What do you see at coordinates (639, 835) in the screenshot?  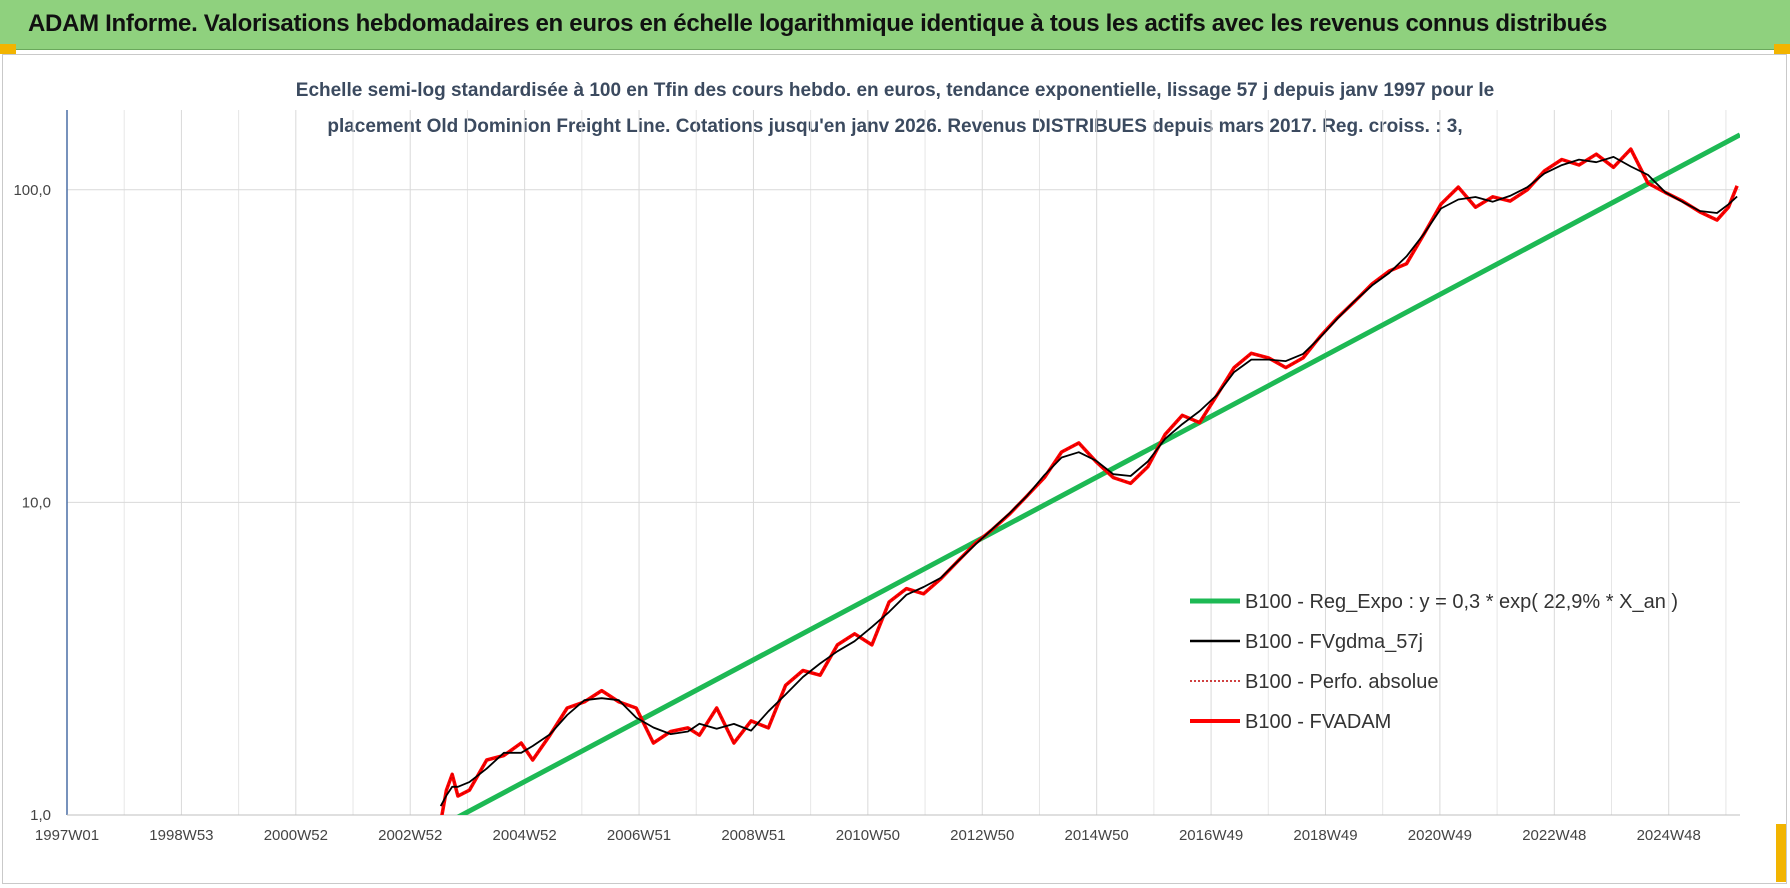 I see `x-tick-label: 2006W51` at bounding box center [639, 835].